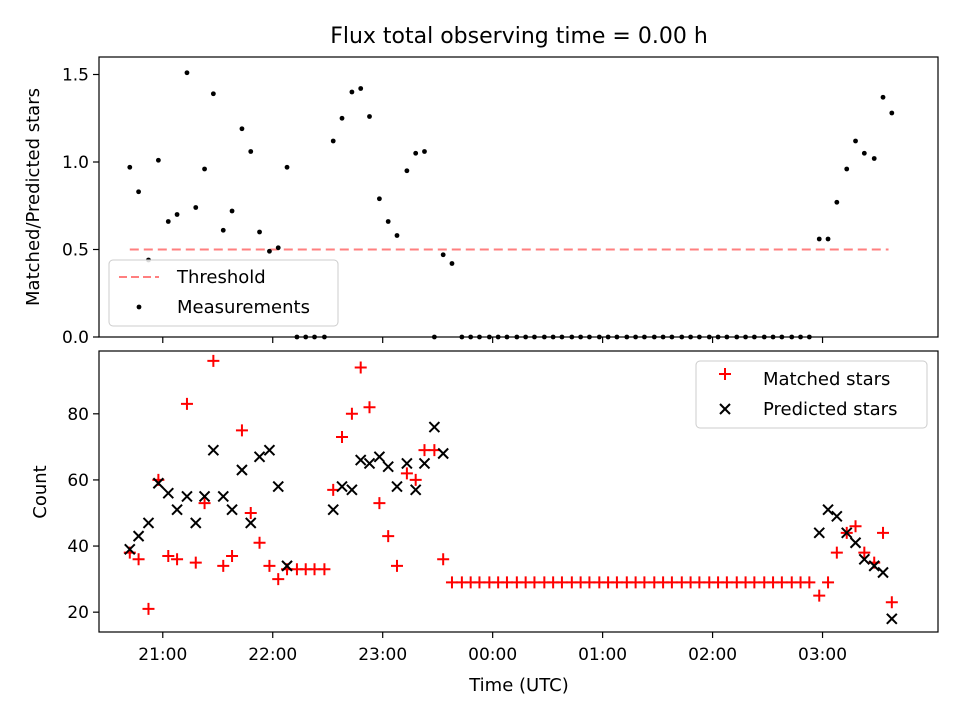 This screenshot has height=720, width=960. What do you see at coordinates (139, 307) in the screenshot?
I see `legend-measurements-swatch` at bounding box center [139, 307].